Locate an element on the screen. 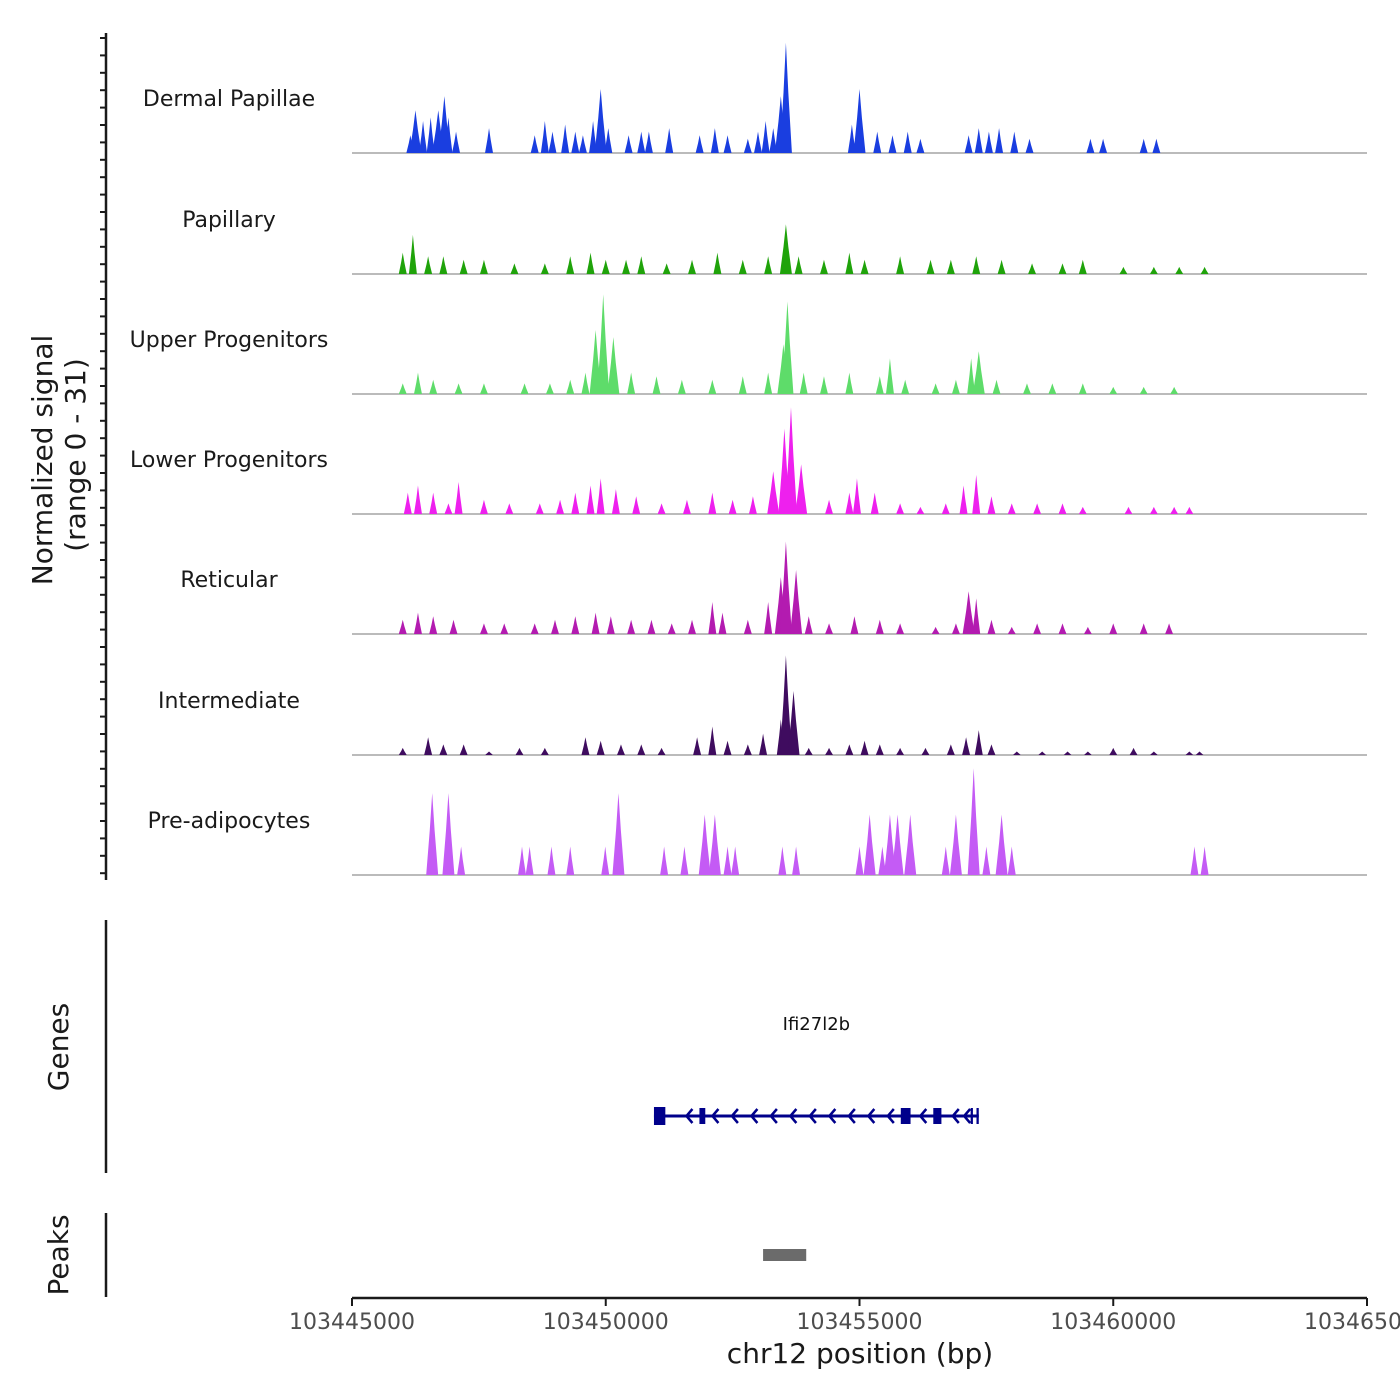  track-label: Pre-adipocytes is located at coordinates (229, 821).